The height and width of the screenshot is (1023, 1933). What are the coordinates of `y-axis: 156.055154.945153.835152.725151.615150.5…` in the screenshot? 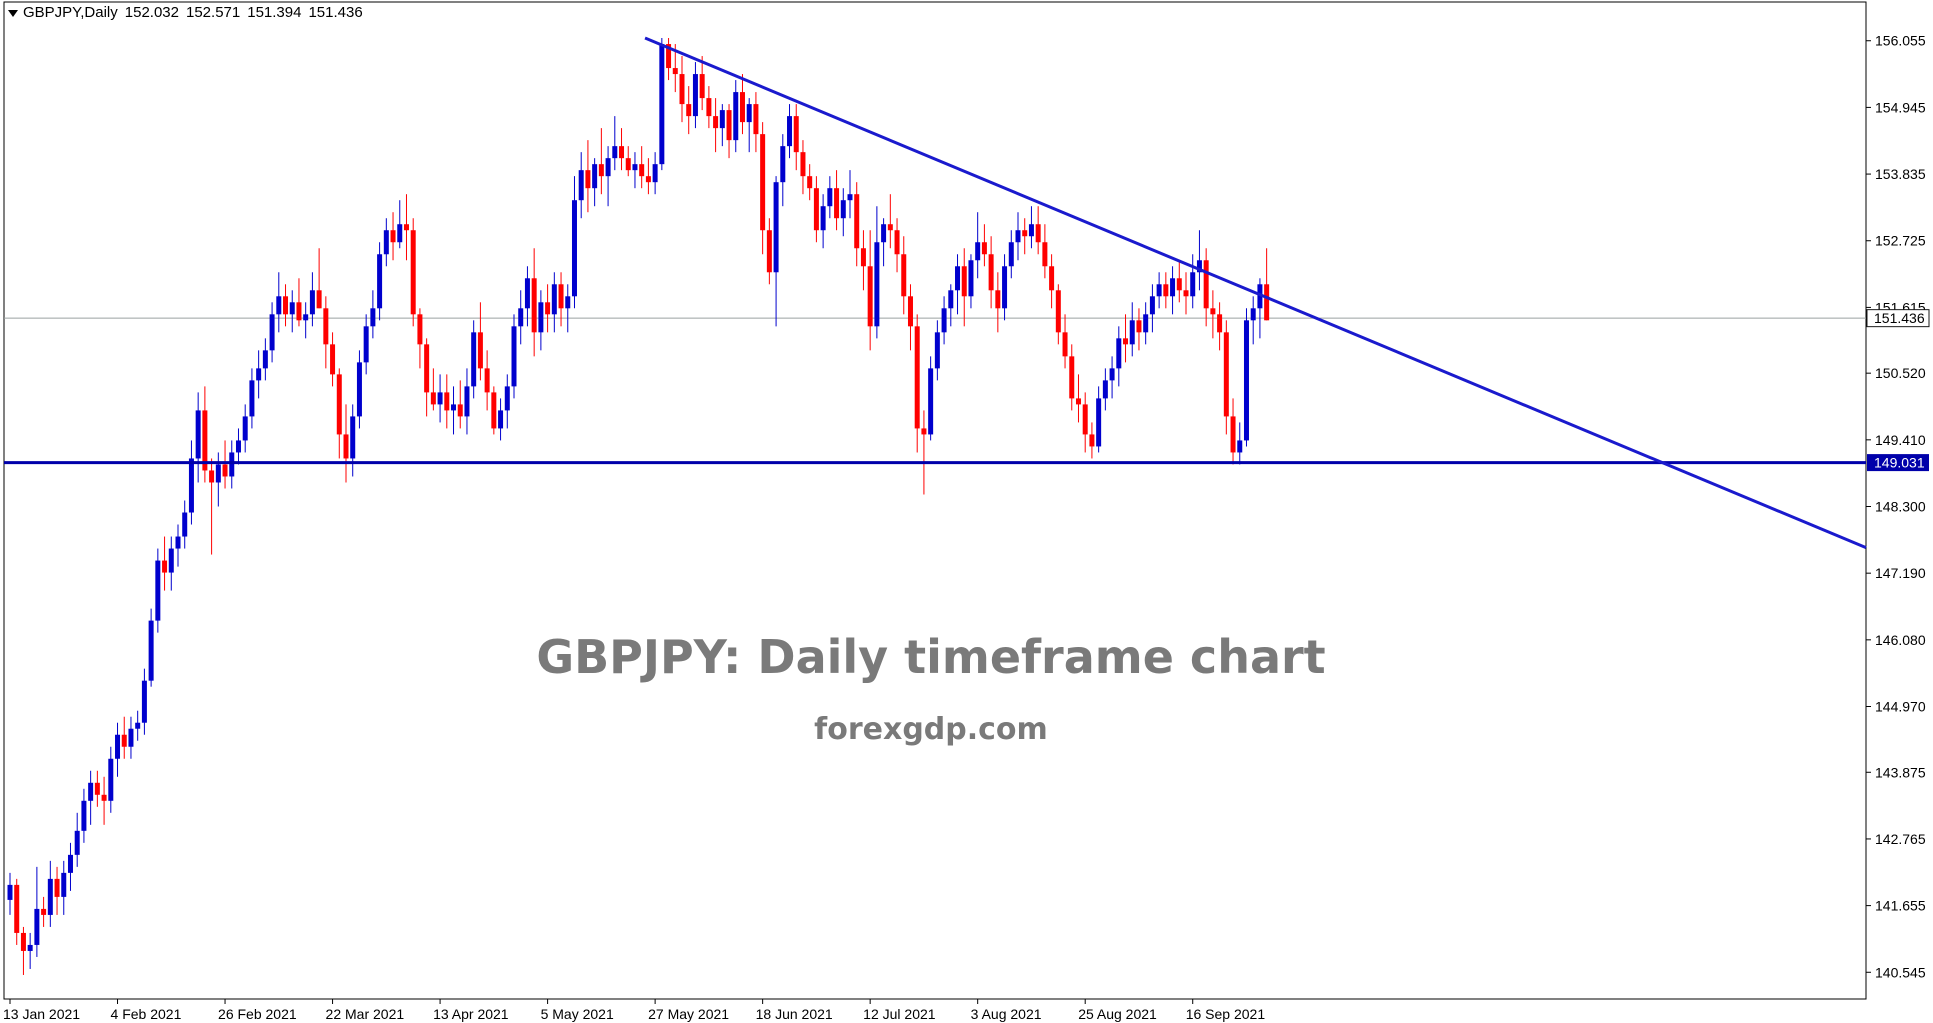 It's located at (1896, 506).